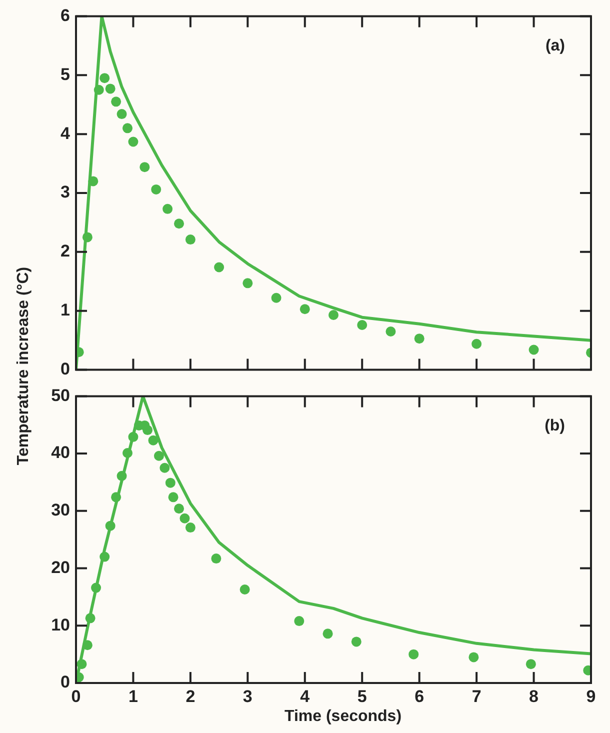 This screenshot has height=733, width=610. Describe the element at coordinates (60, 510) in the screenshot. I see `y-tick-label: 30` at that location.